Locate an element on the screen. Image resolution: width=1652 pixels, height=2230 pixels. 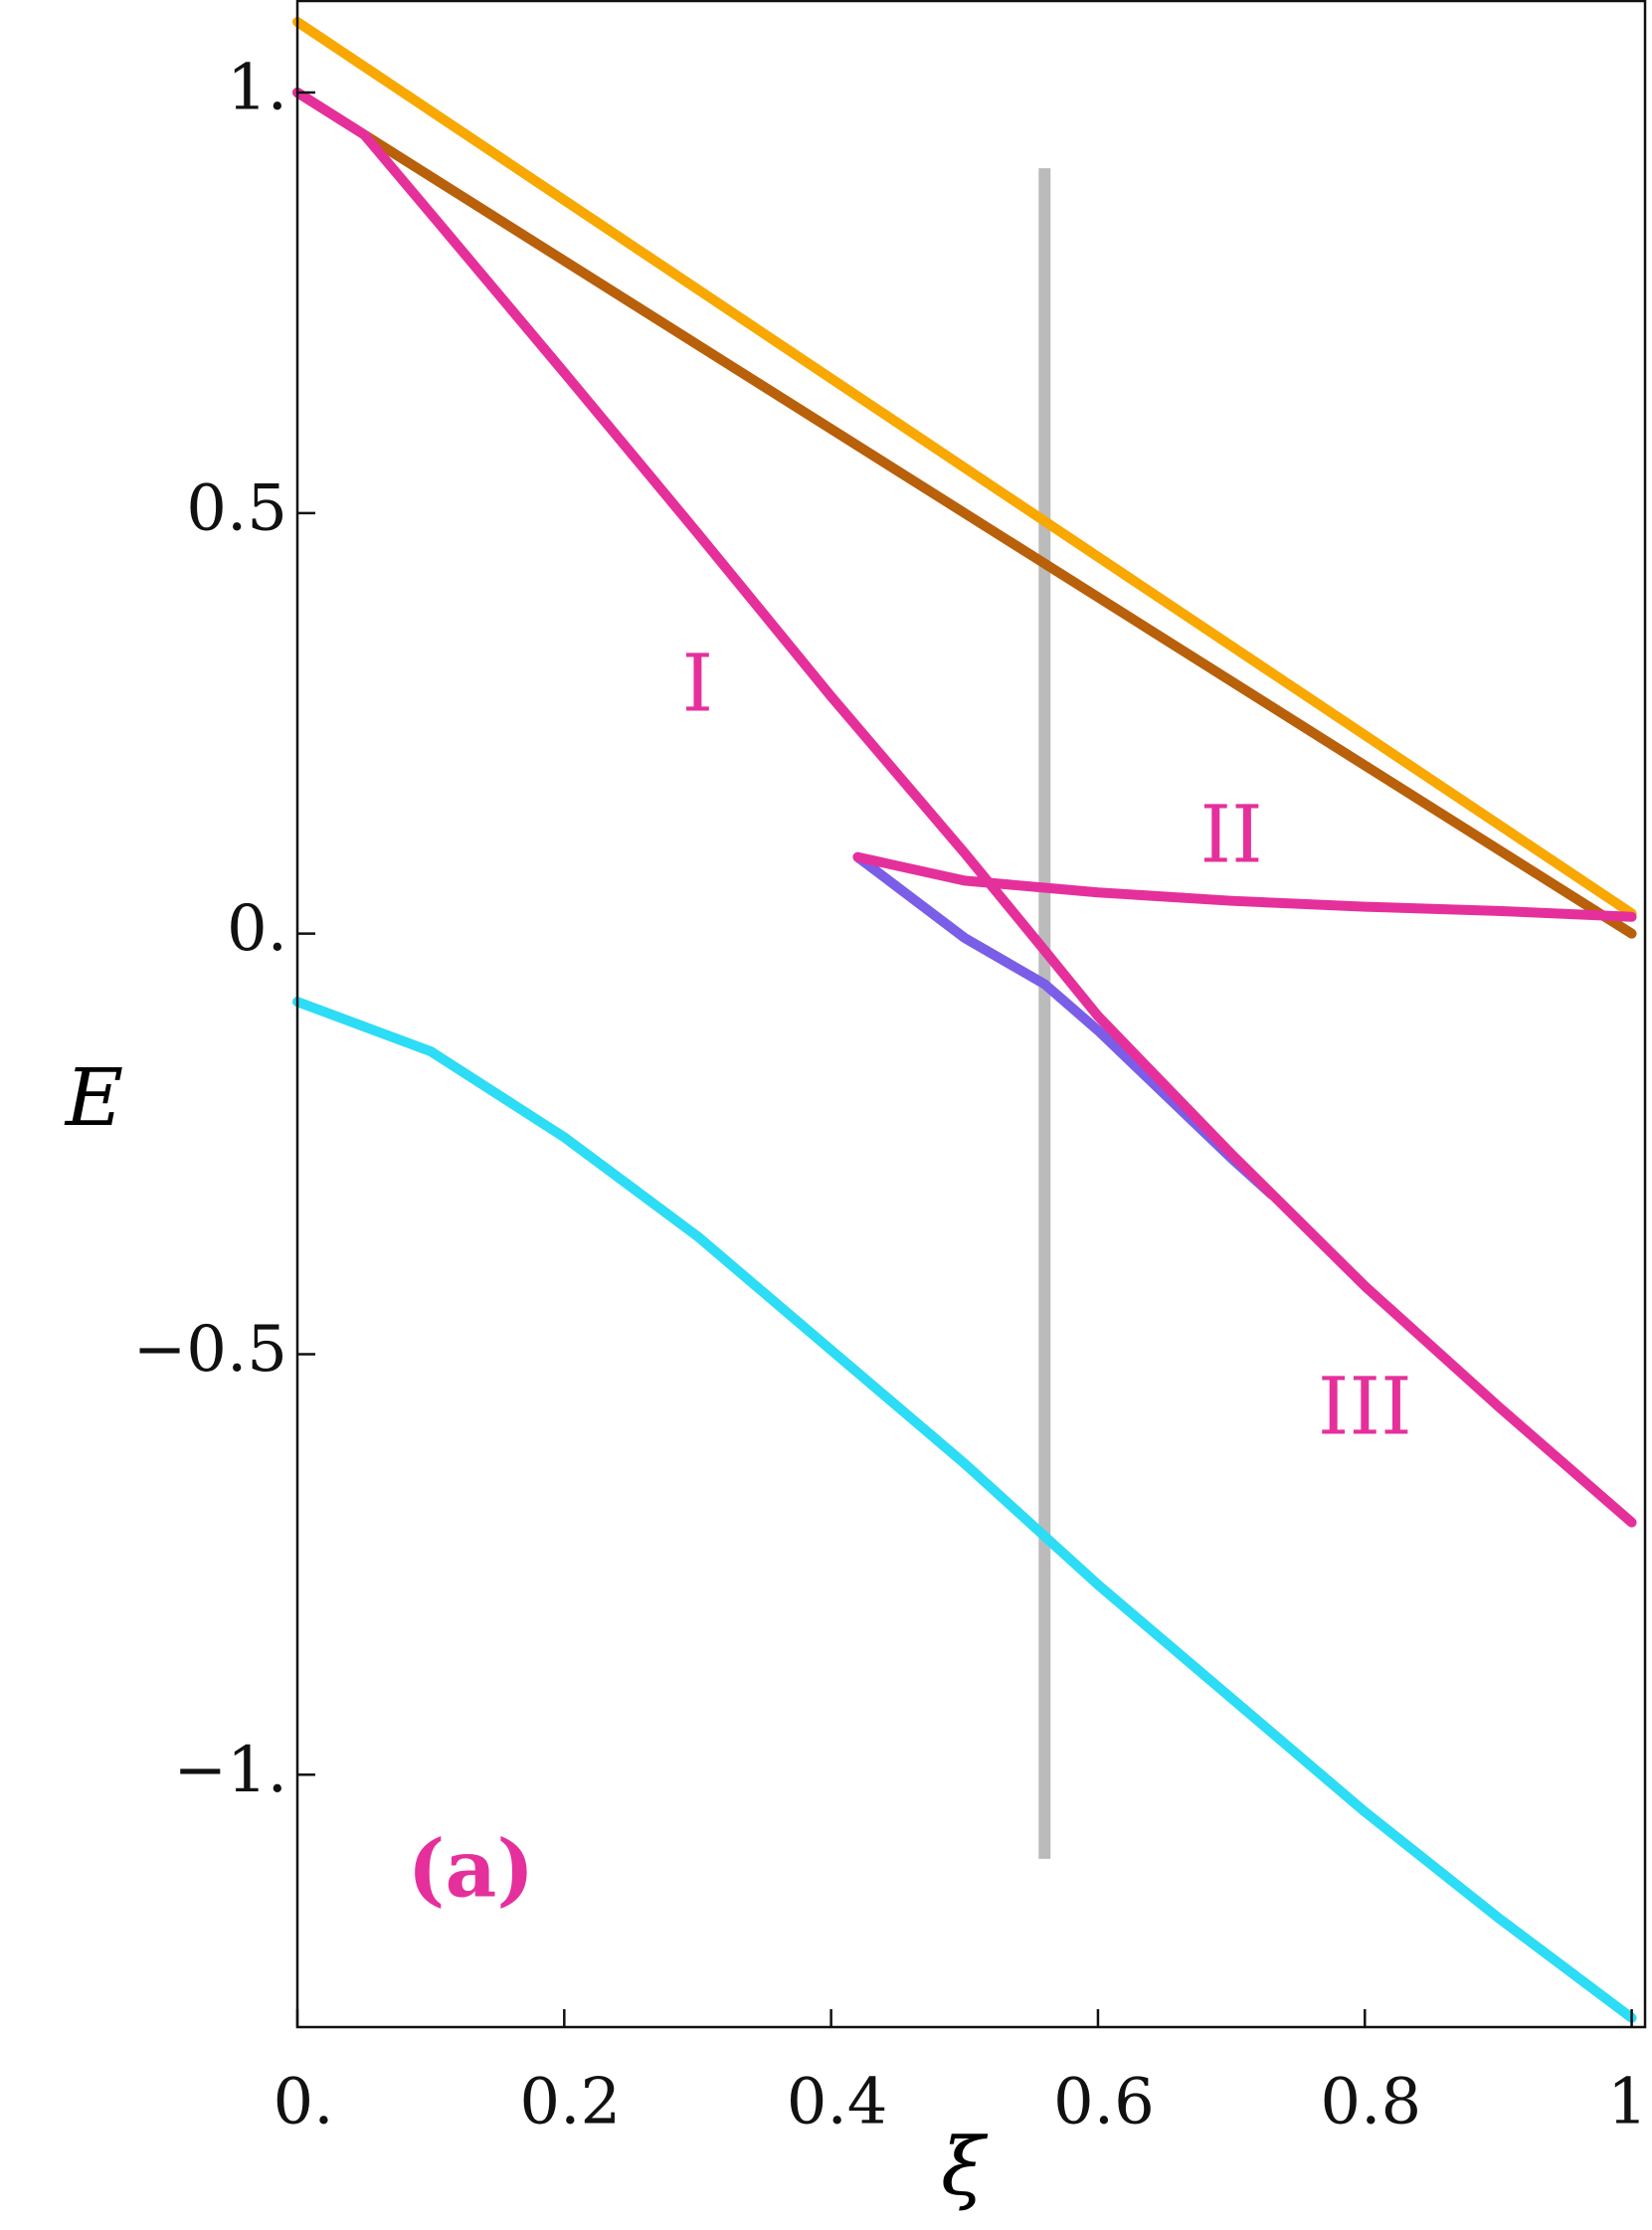
y-tick-label: 0. is located at coordinates (257, 929).